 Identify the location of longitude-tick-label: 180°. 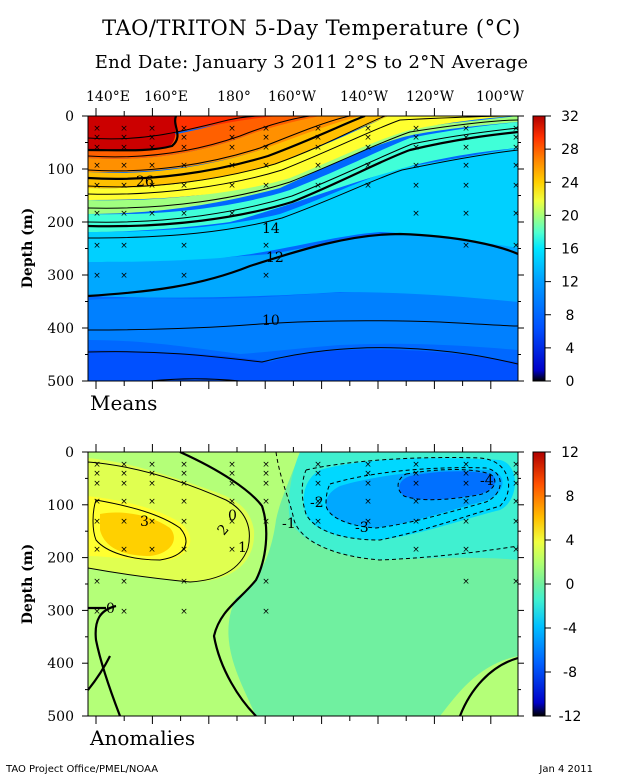
(234, 97).